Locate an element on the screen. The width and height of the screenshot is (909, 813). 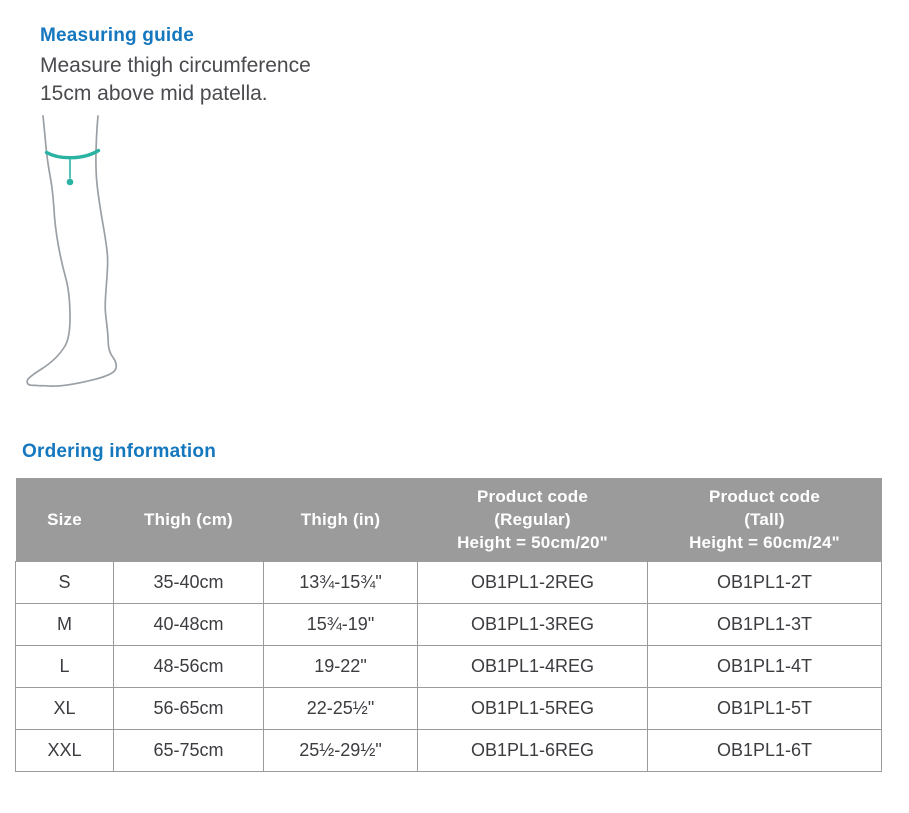
cell-size: XL is located at coordinates (64, 708).